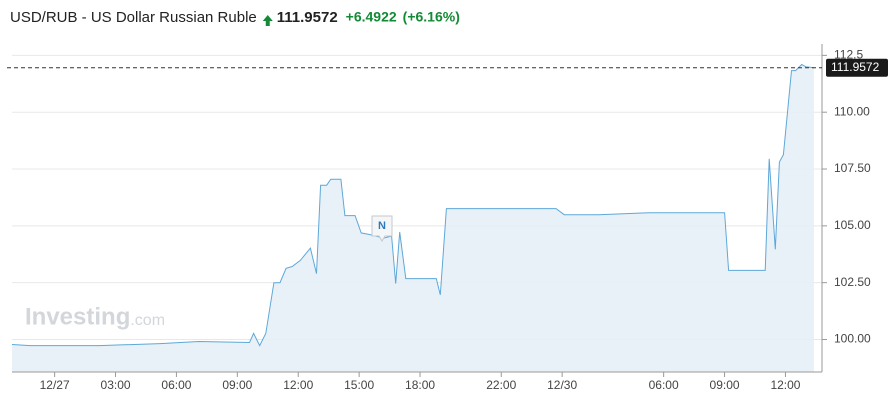 Image resolution: width=890 pixels, height=409 pixels. I want to click on news-flag, so click(382, 228).